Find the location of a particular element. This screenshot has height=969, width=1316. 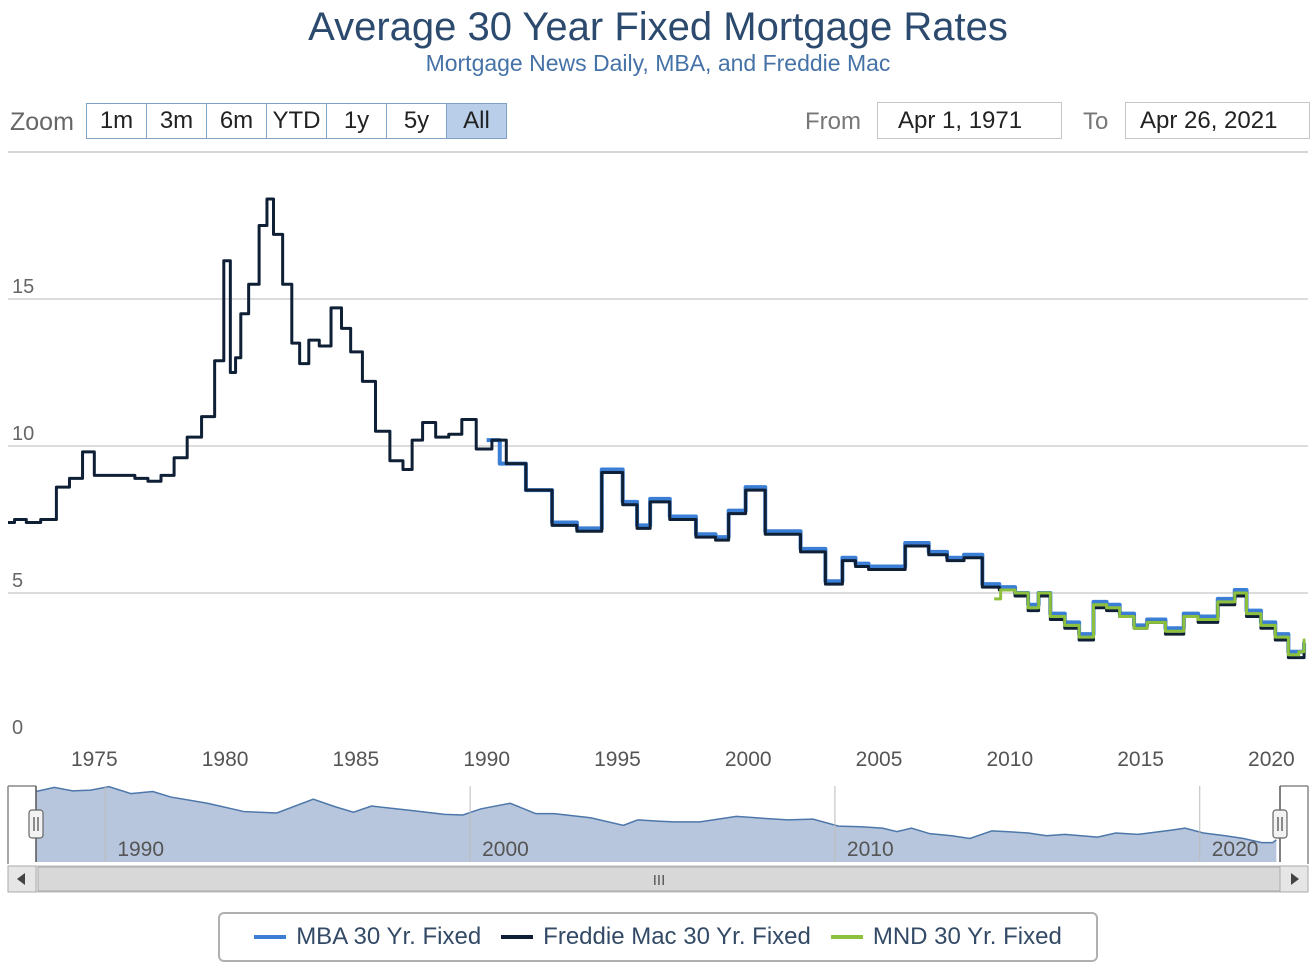

y-tick-label: 10 is located at coordinates (23, 434).